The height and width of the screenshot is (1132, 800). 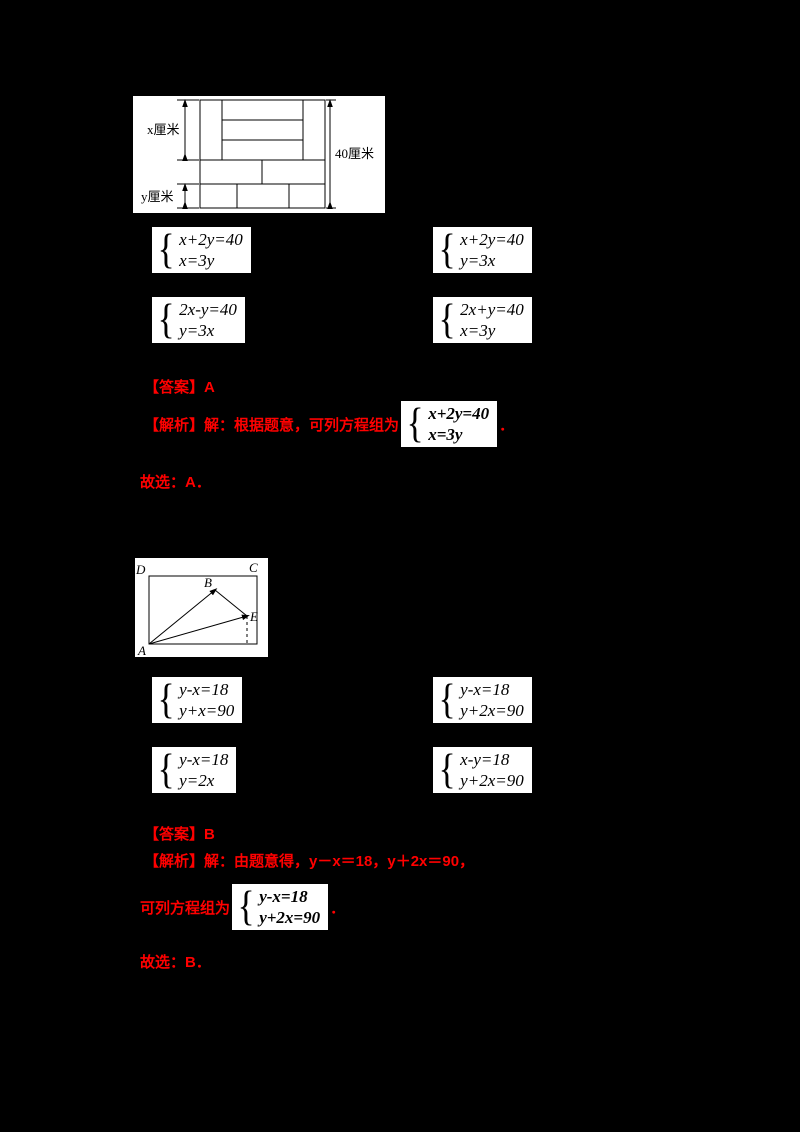 I want to click on p2-analysis-line2: 可列方程组为 { y-x=18 y+2x=90 ．, so click(x=242, y=907).